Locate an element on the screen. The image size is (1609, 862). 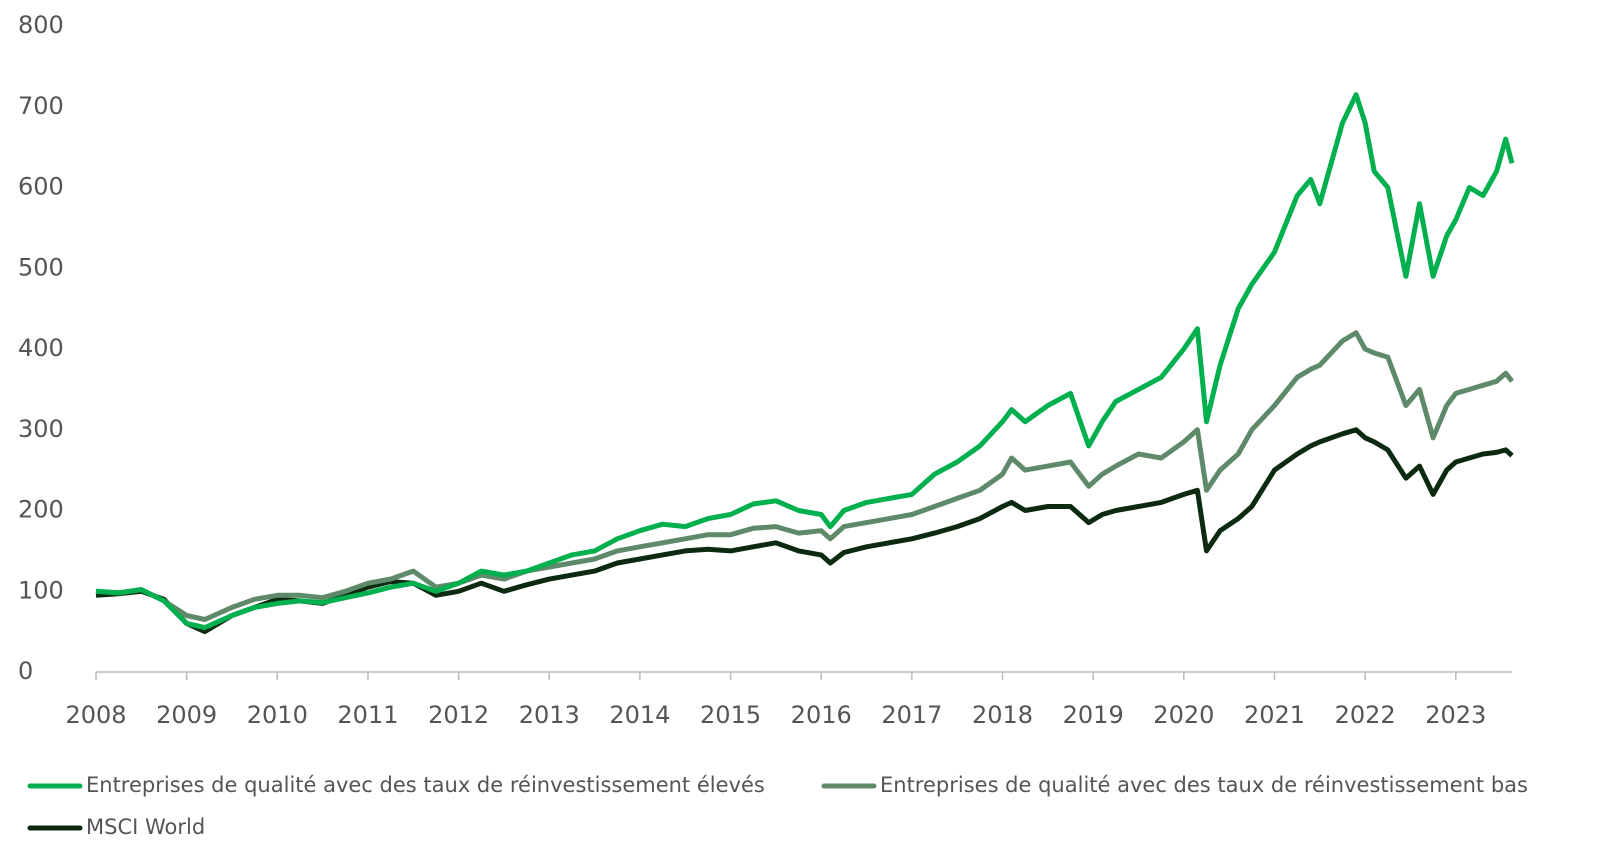
x-tick-label: 2013 is located at coordinates (549, 715).